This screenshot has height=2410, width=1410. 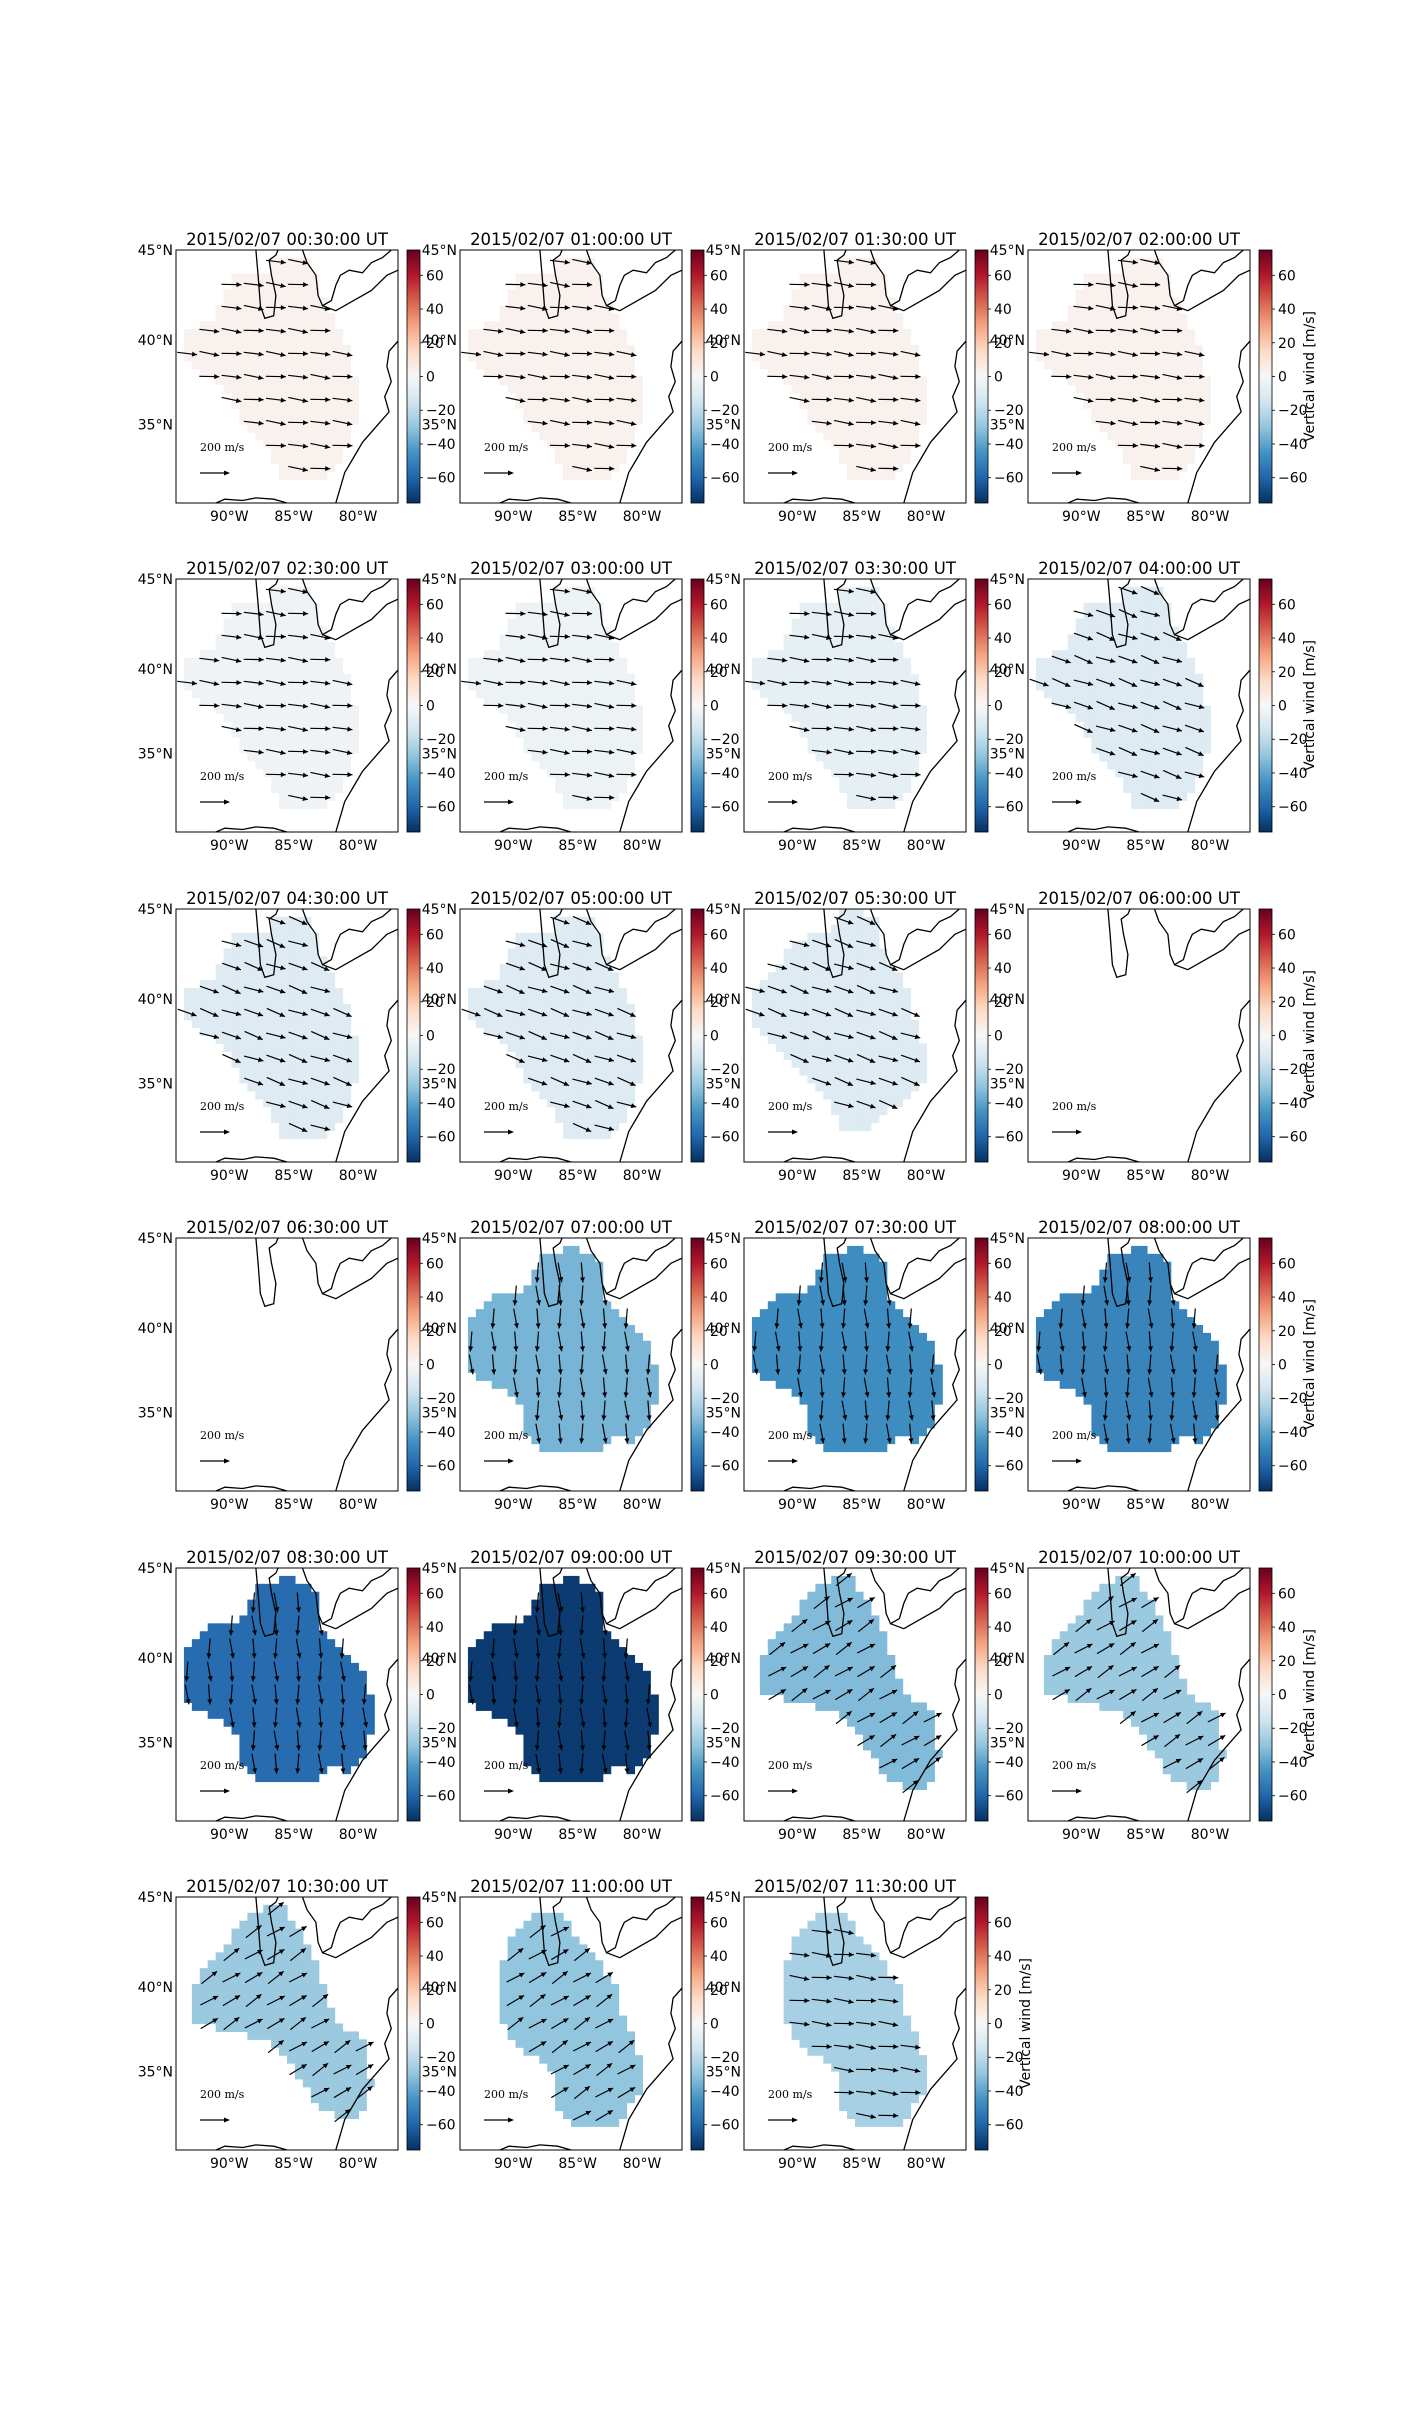 What do you see at coordinates (1293, 479) in the screenshot?
I see `colorbar-tick-label: −60` at bounding box center [1293, 479].